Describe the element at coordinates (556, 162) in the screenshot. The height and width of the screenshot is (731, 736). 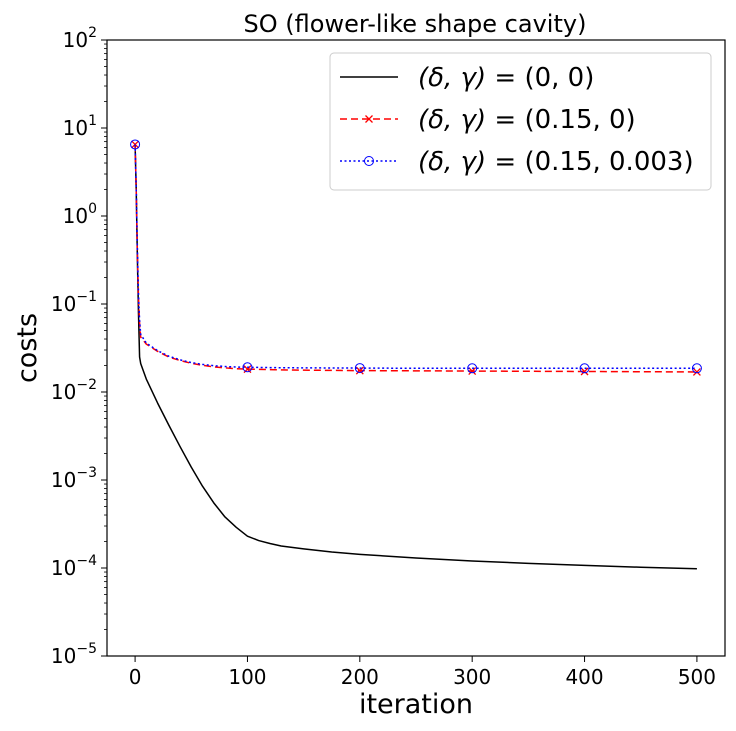
I see `legend-label: (δ, γ) = (0.15, 0.003)` at that location.